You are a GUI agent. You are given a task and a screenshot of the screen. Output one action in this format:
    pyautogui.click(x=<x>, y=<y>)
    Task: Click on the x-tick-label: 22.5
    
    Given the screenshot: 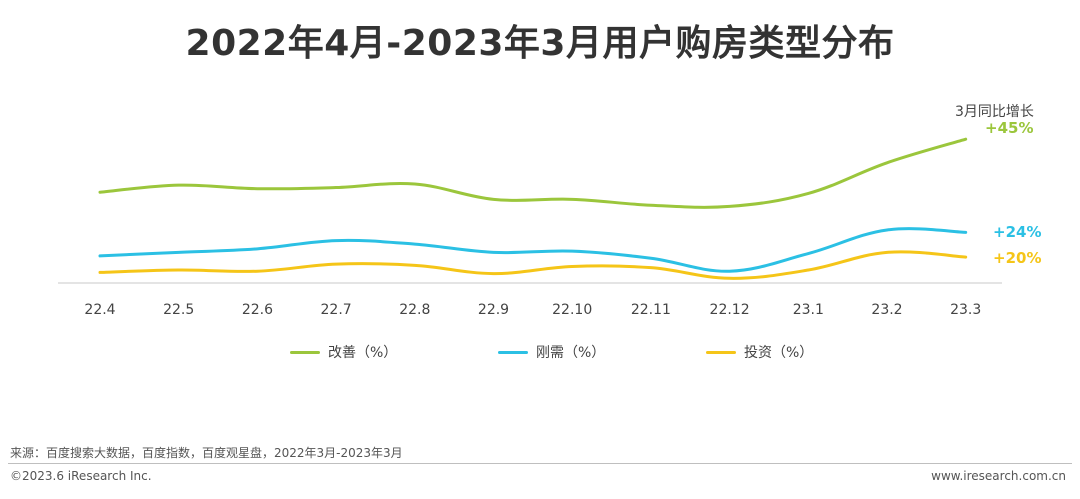 What is the action you would take?
    pyautogui.click(x=178, y=310)
    